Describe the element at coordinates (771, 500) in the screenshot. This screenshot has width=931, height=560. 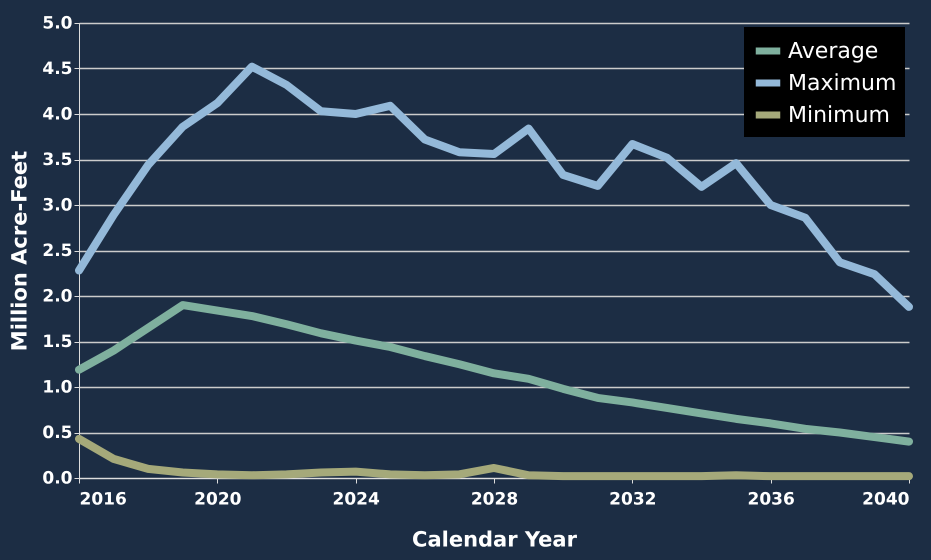
I see `x-tick-label: 2036` at that location.